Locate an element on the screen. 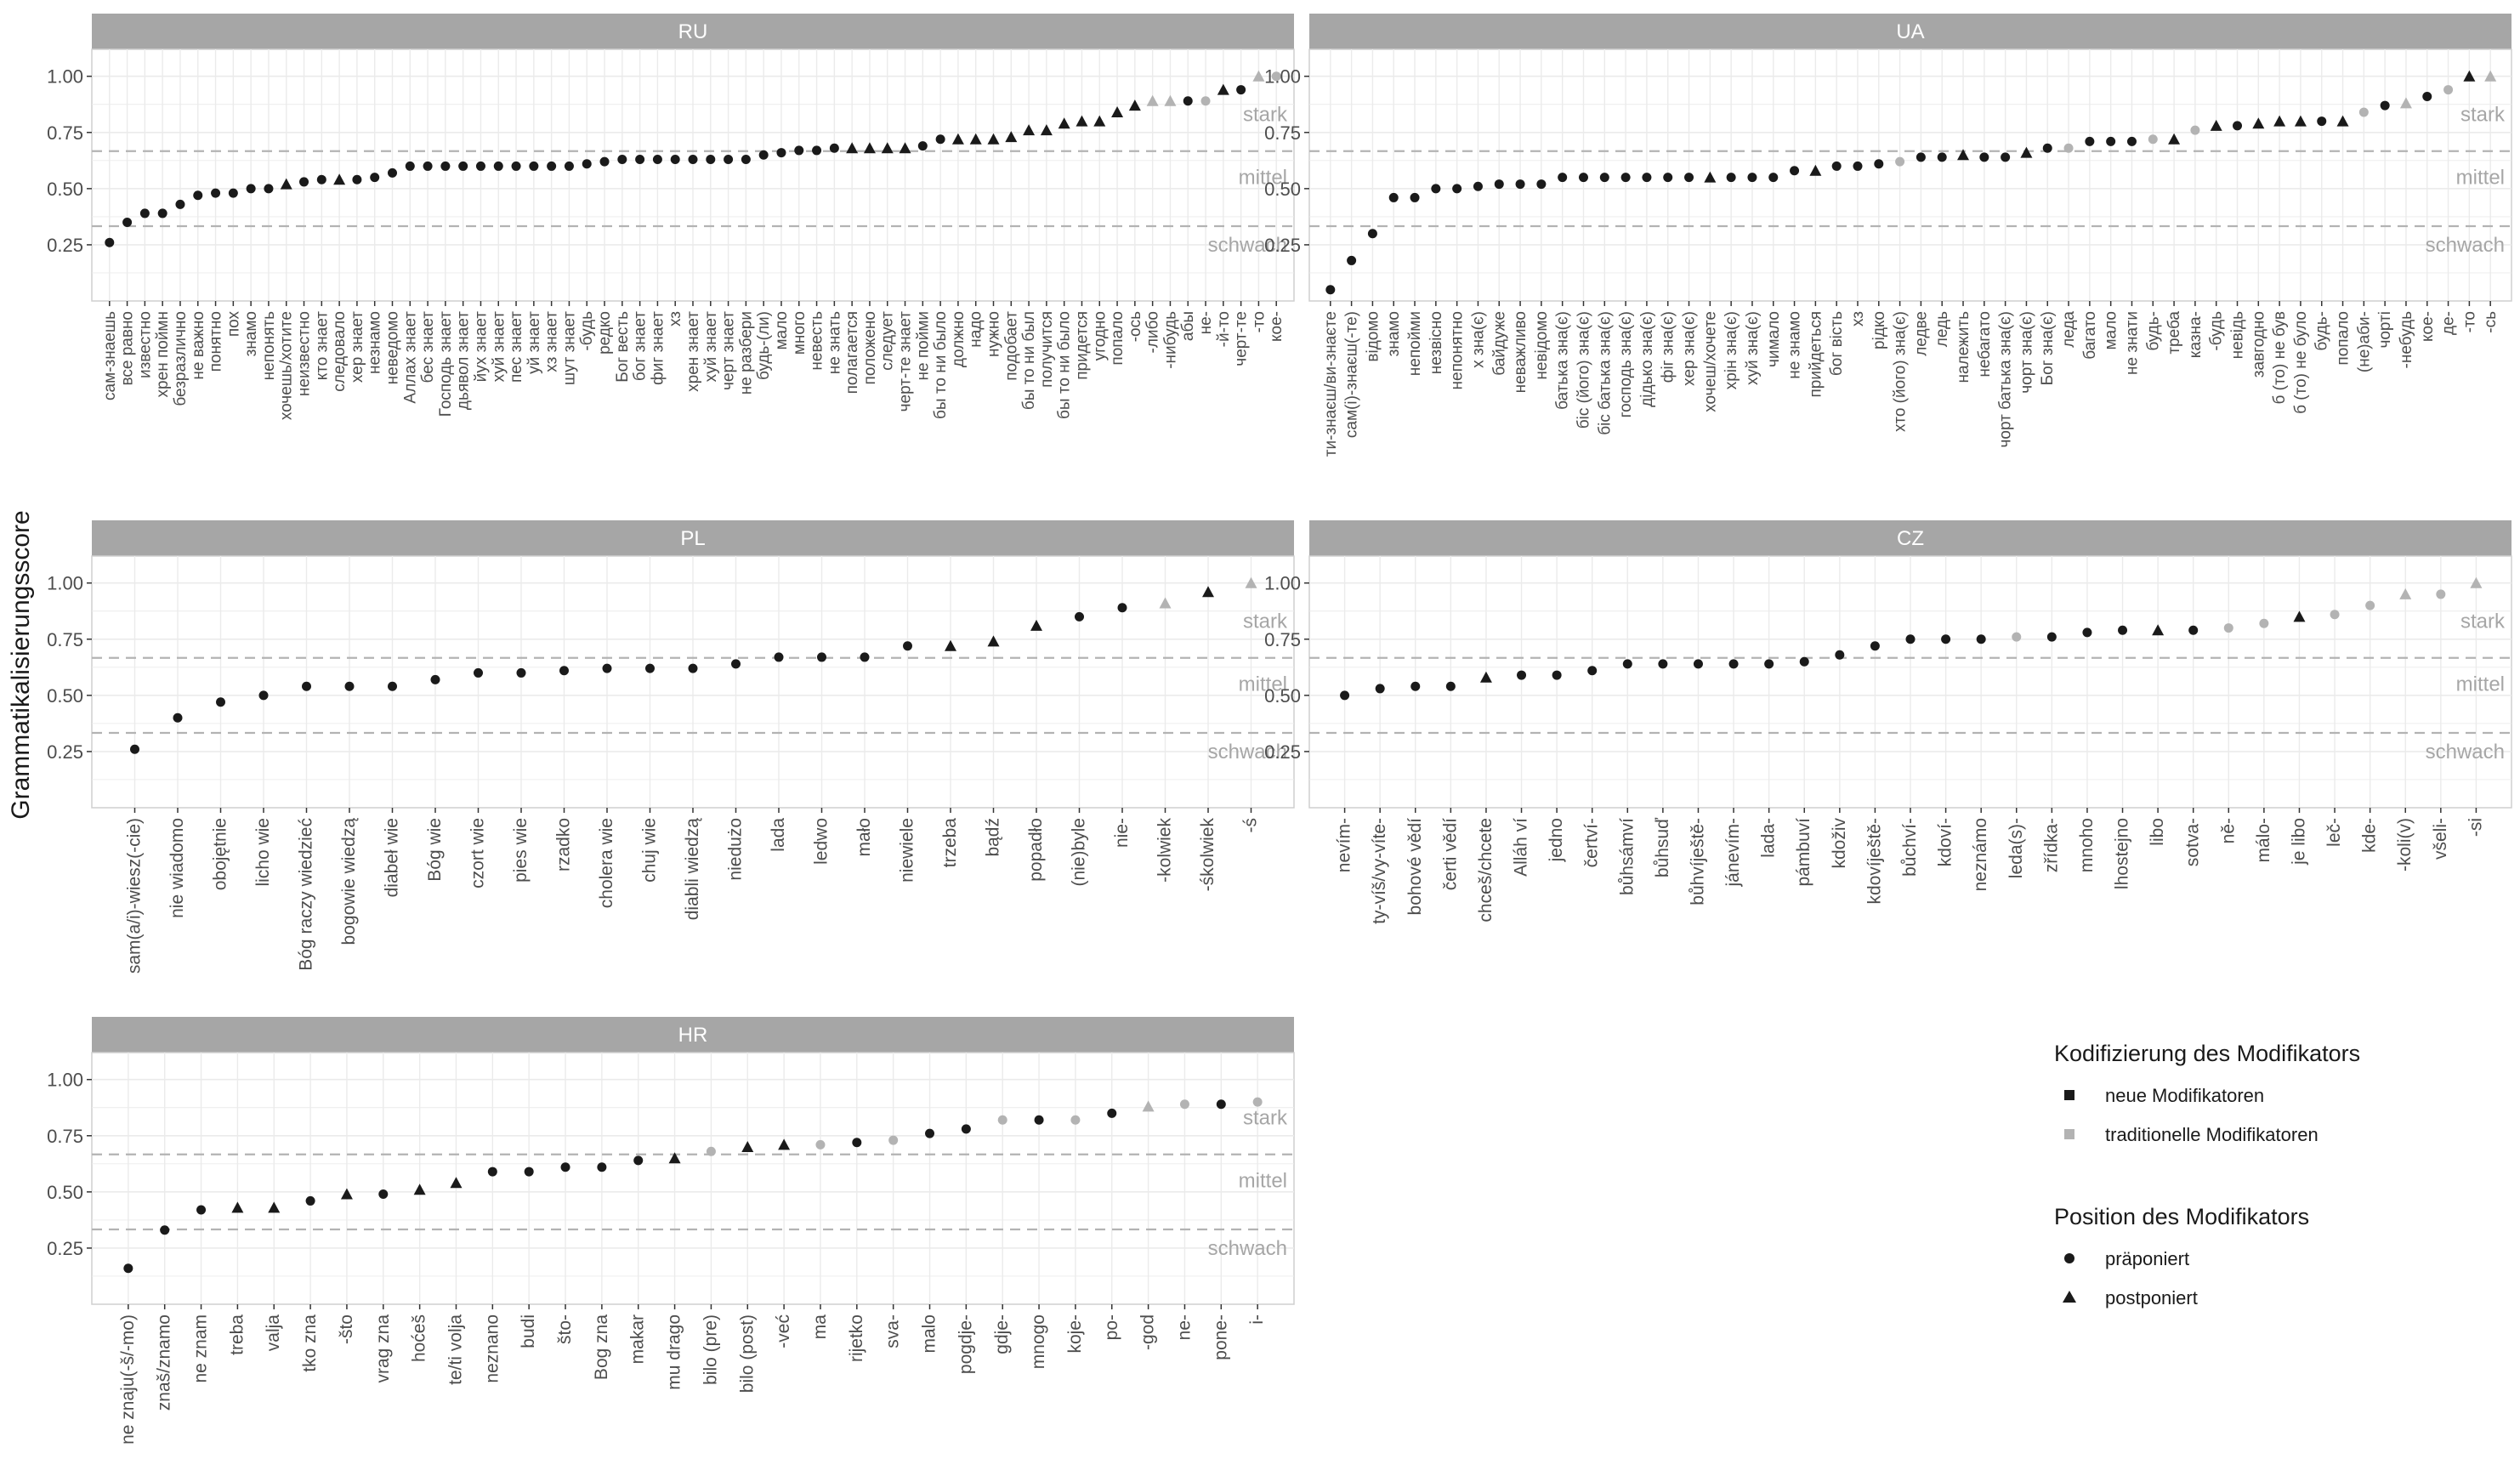  x-tick-label: мало is located at coordinates (2111, 330).